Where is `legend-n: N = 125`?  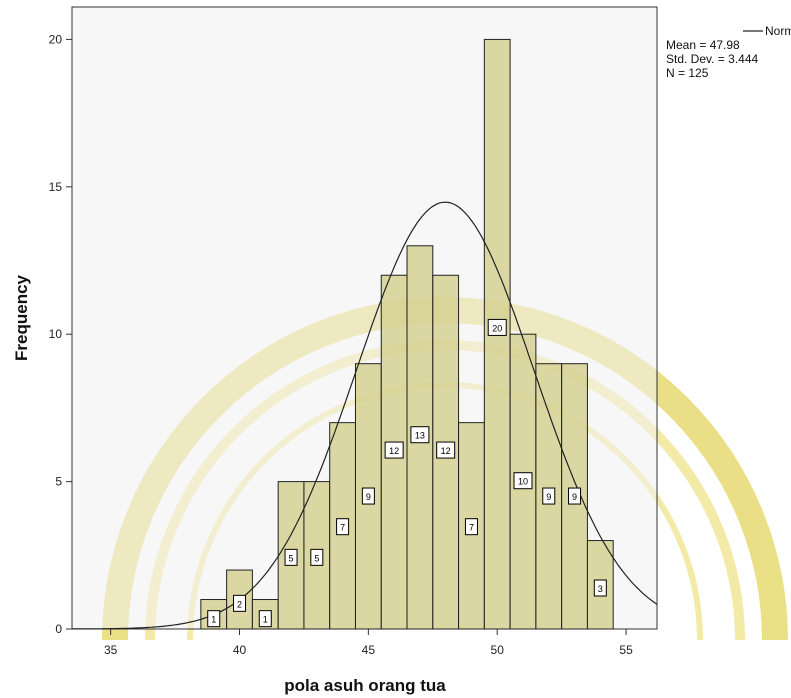 legend-n: N = 125 is located at coordinates (687, 73).